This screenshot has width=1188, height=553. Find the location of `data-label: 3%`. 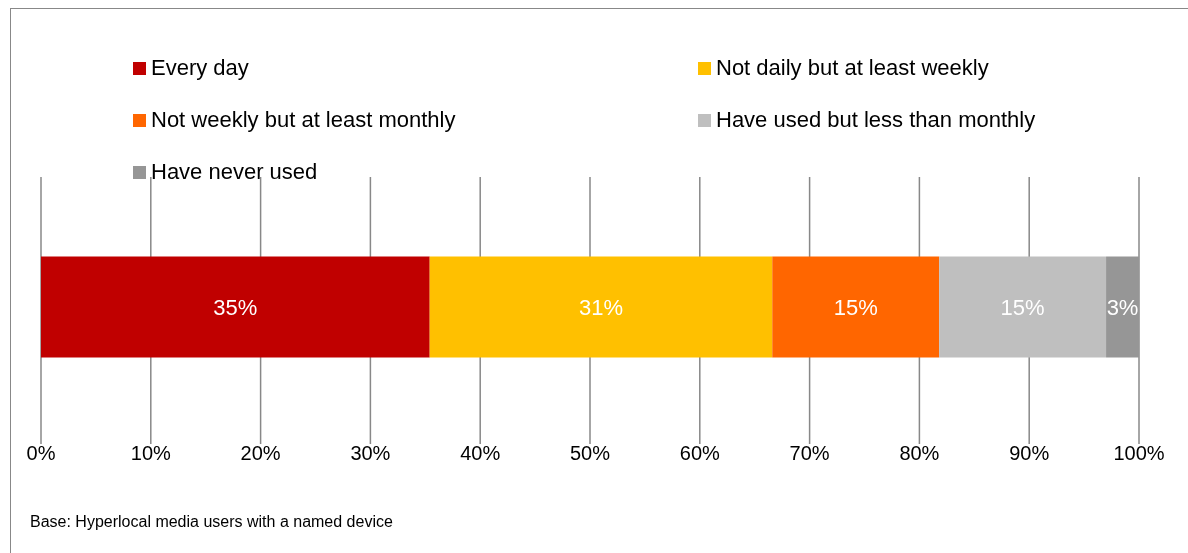

data-label: 3% is located at coordinates (1122, 308).